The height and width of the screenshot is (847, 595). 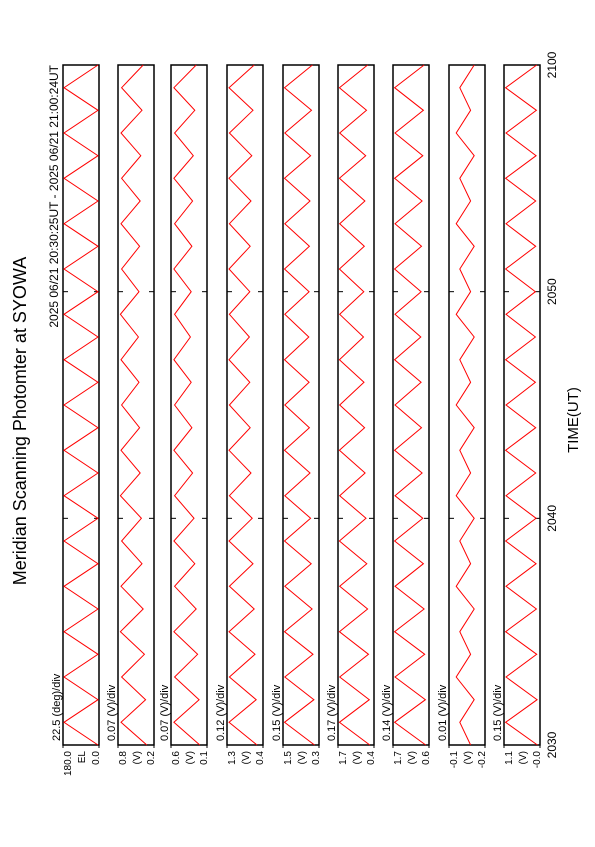 What do you see at coordinates (57, 707) in the screenshot?
I see `panel-label: 22.5 (deg)/div` at bounding box center [57, 707].